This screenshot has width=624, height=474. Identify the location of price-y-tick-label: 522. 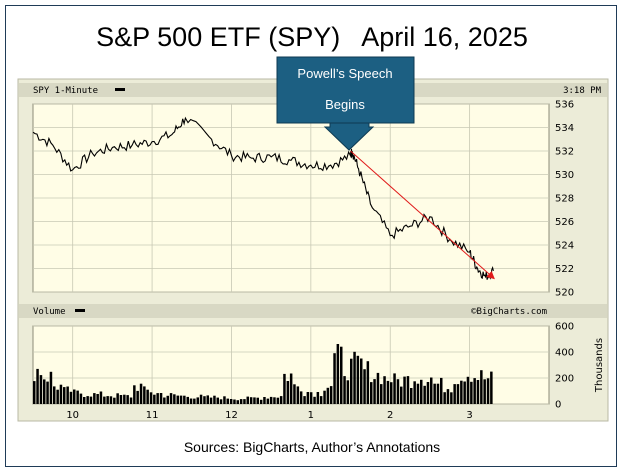
(564, 269).